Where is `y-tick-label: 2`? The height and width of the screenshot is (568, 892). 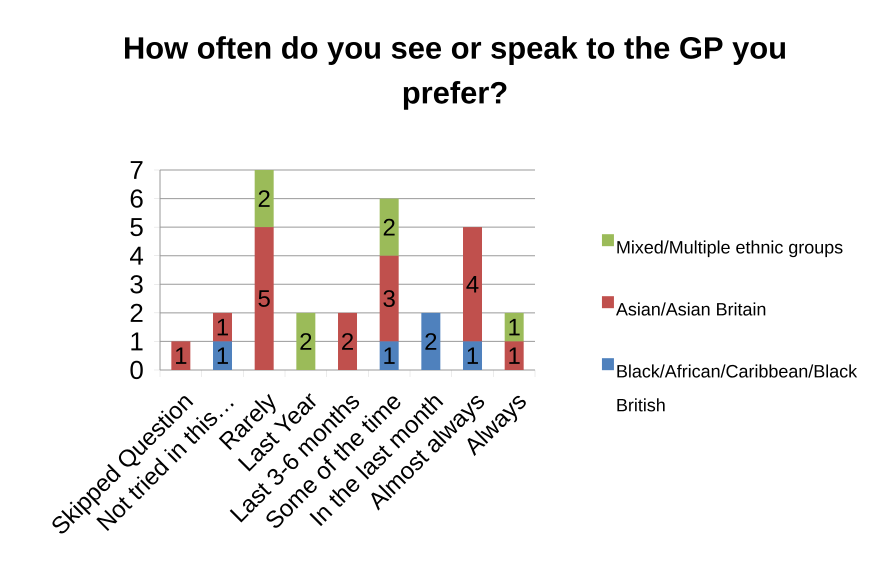 y-tick-label: 2 is located at coordinates (136, 313).